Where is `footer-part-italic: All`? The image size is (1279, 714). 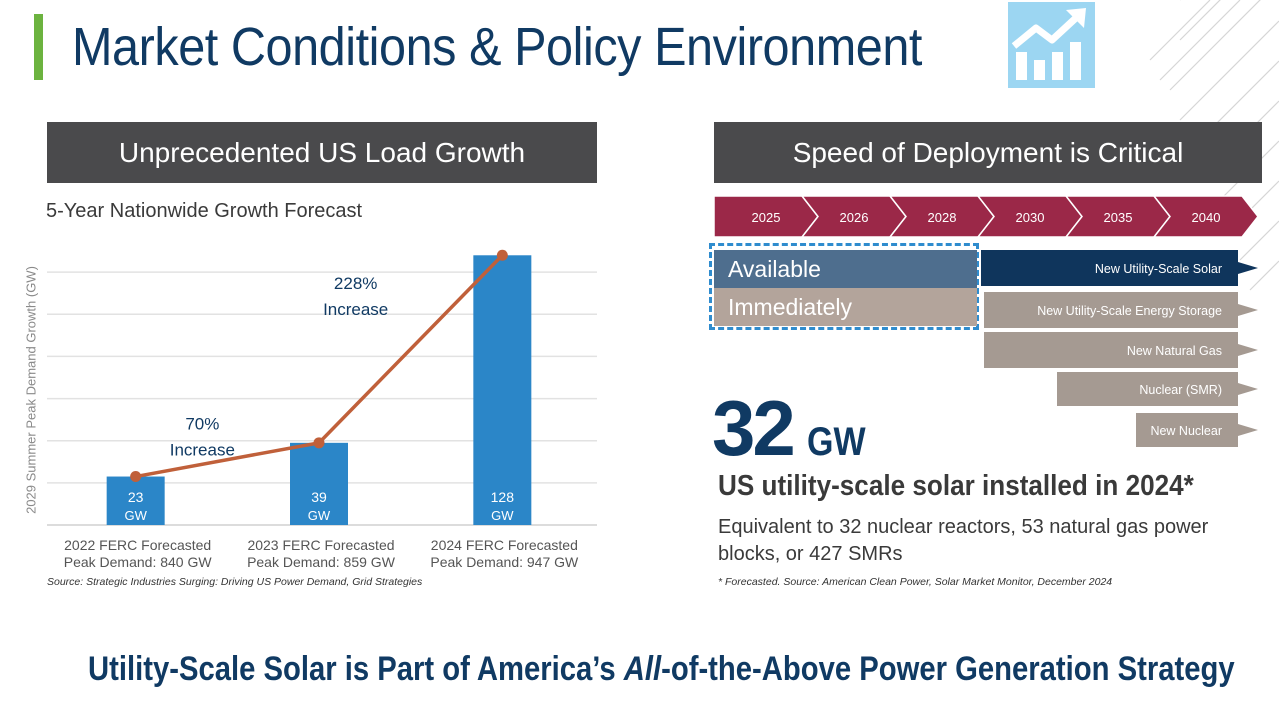 footer-part-italic: All is located at coordinates (642, 669).